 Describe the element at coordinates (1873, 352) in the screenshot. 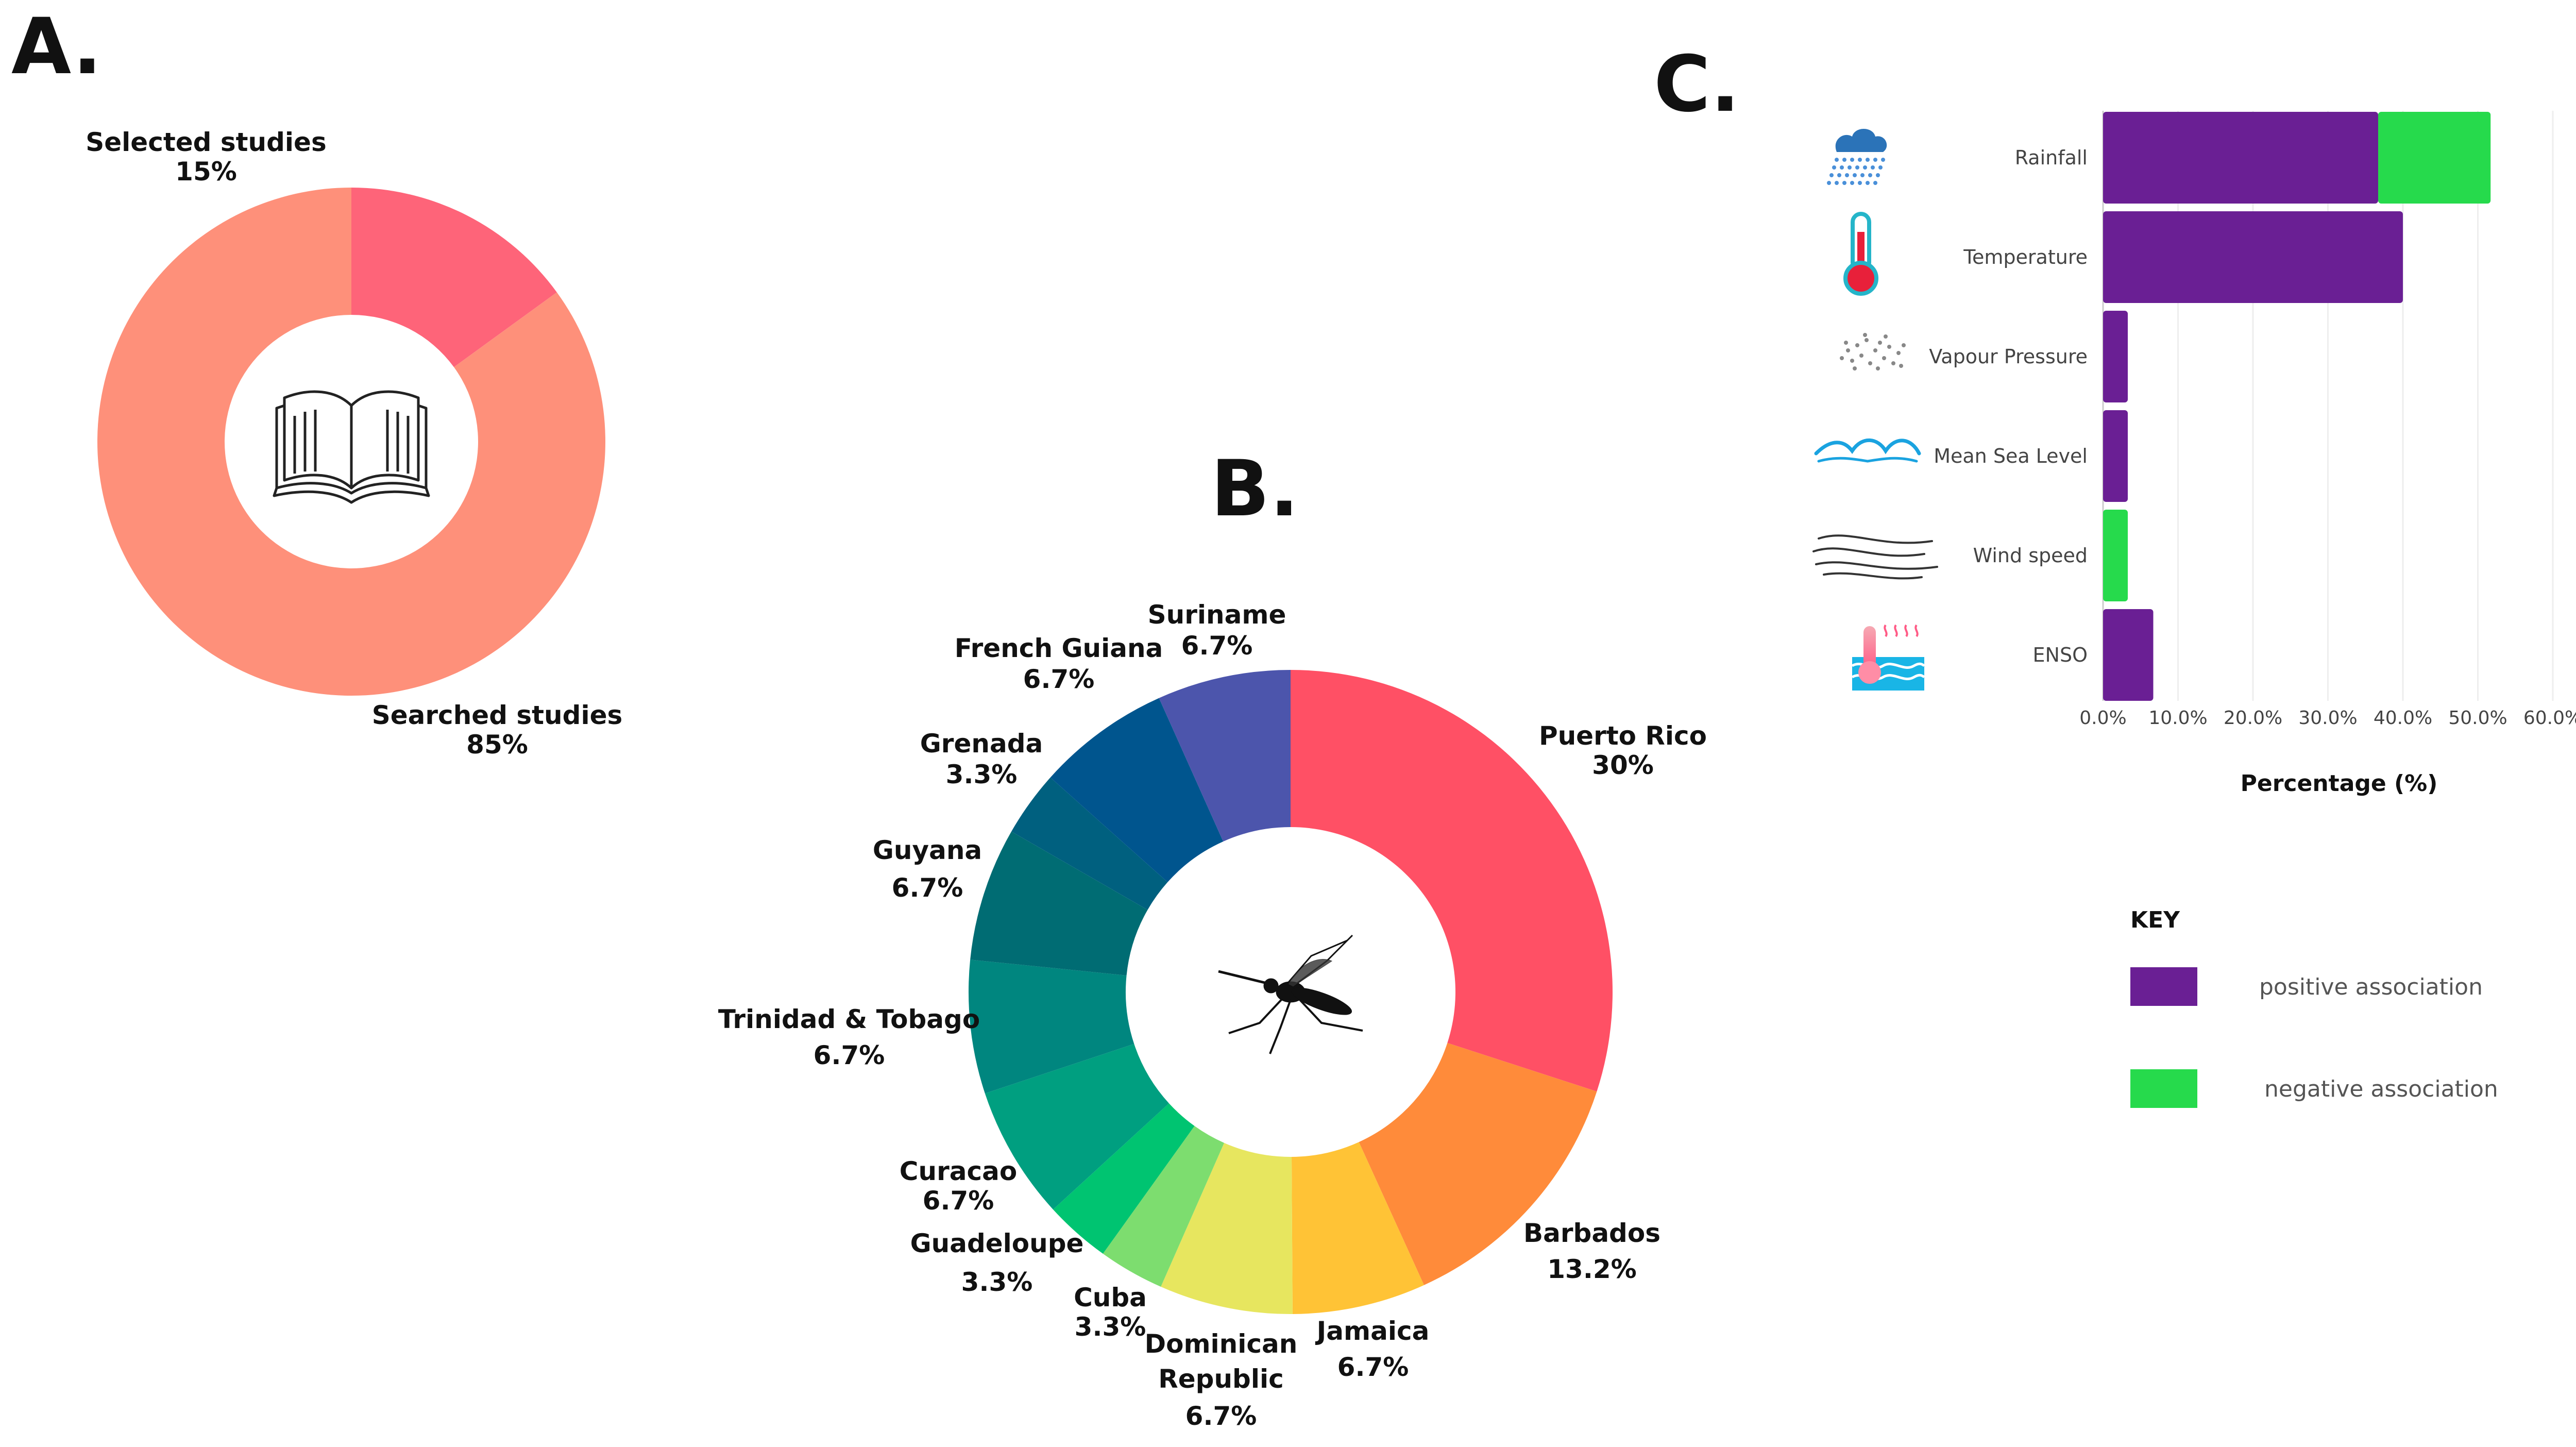

I see `vapour-icon` at that location.